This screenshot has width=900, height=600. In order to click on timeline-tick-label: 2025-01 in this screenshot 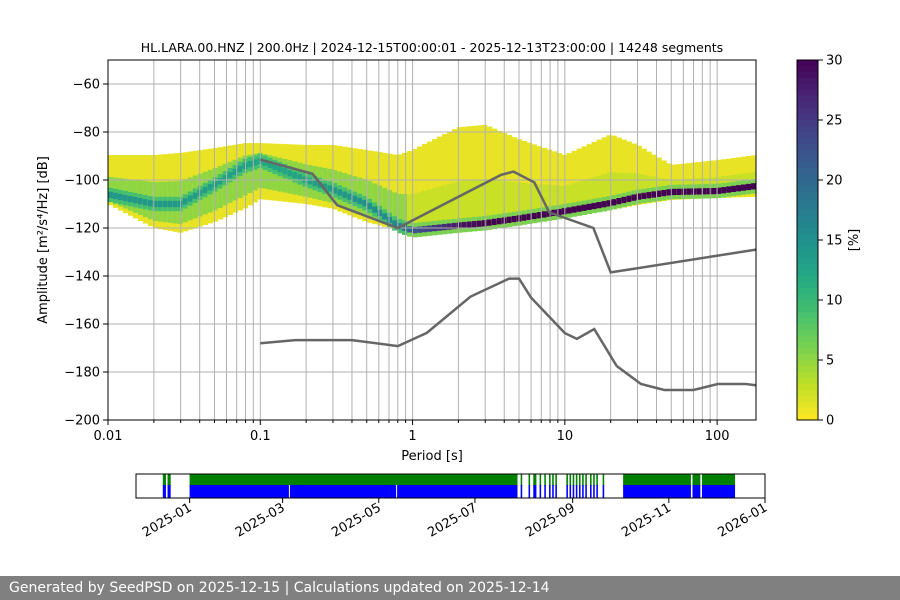, I will do `click(167, 520)`.